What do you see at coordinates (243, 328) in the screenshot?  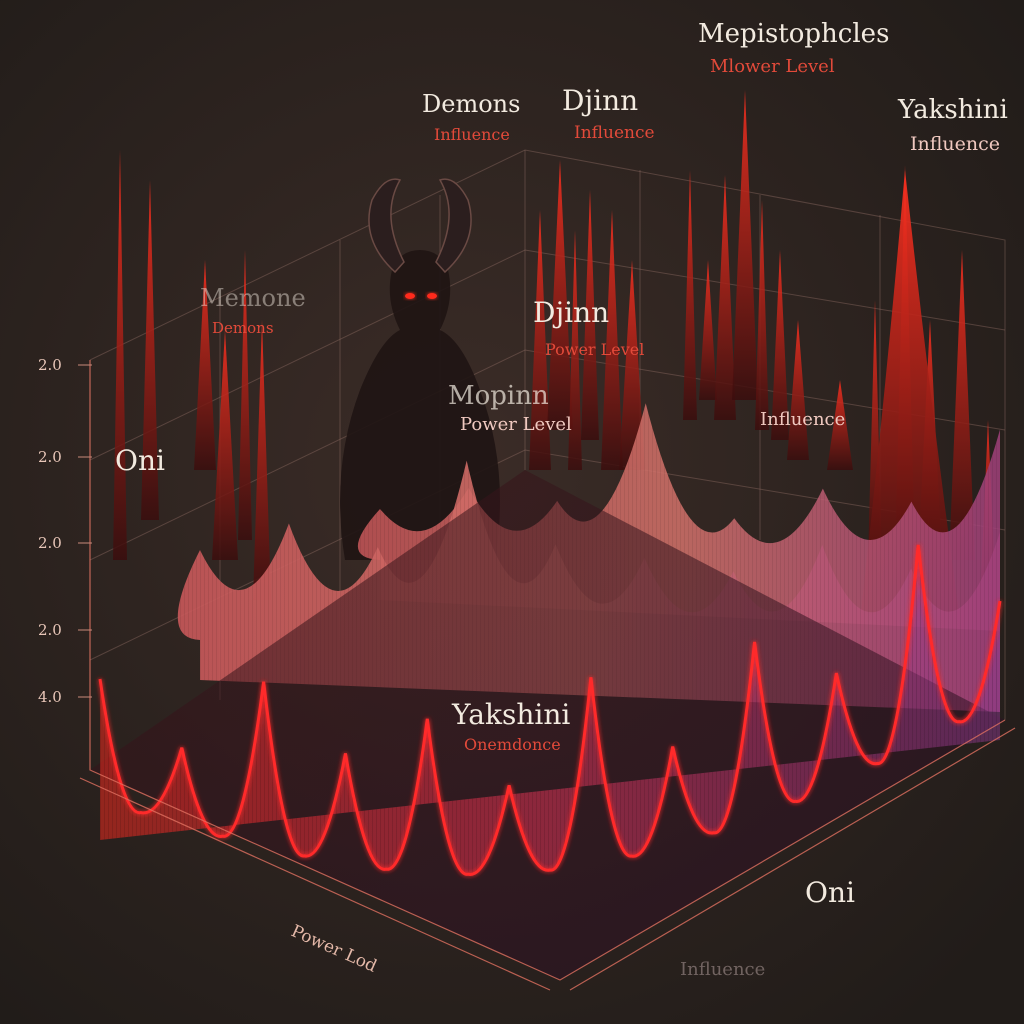 I see `series-sublabel: Demons` at bounding box center [243, 328].